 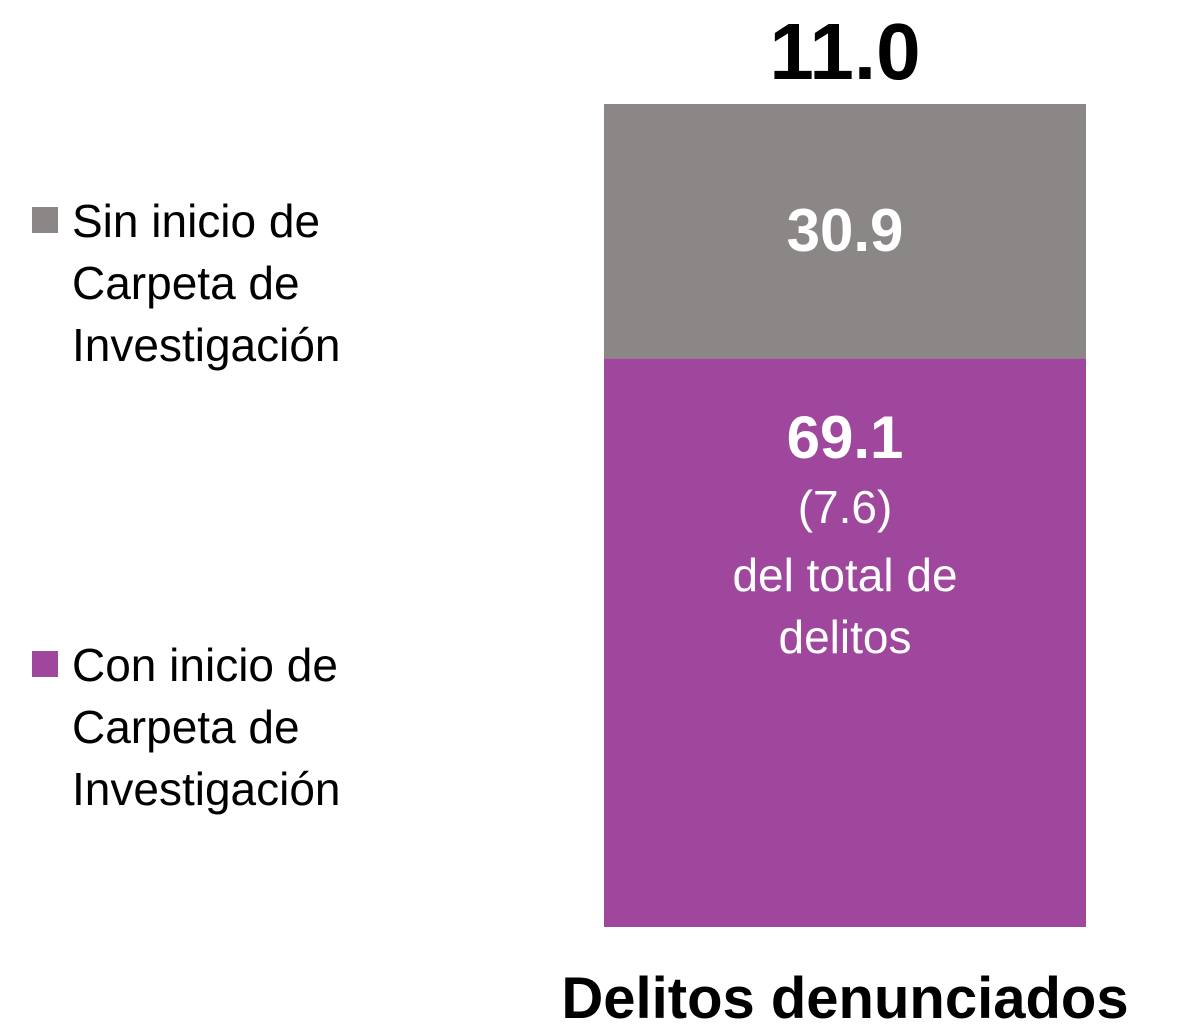 I want to click on bar-segment, so click(x=845, y=231).